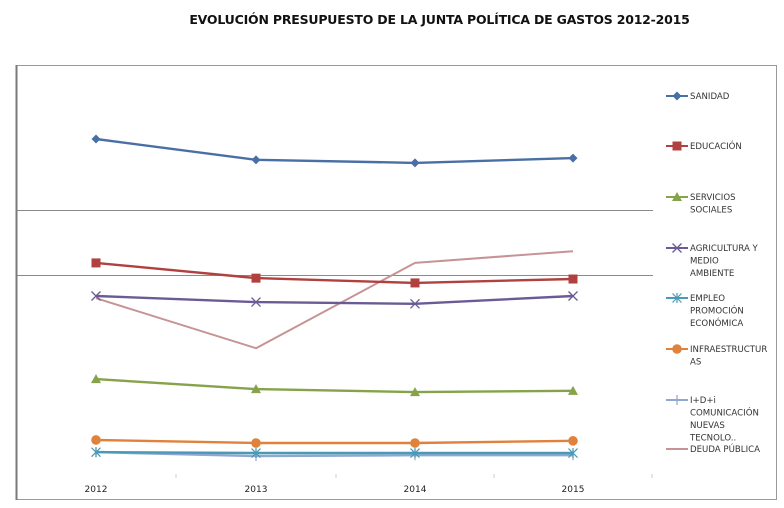 This screenshot has width=784, height=508. I want to click on legend-item: AGRICULTURA Y MEDIO AMBIENTE, so click(712, 261).